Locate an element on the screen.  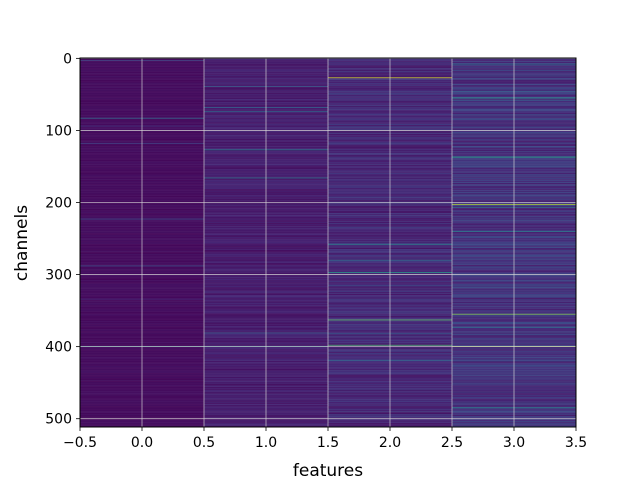
x-axis-ticks: −0.5 0.0 0.5 1.0 1.5 2.0 2.5 3.0 3.5 is located at coordinates (325, 439).